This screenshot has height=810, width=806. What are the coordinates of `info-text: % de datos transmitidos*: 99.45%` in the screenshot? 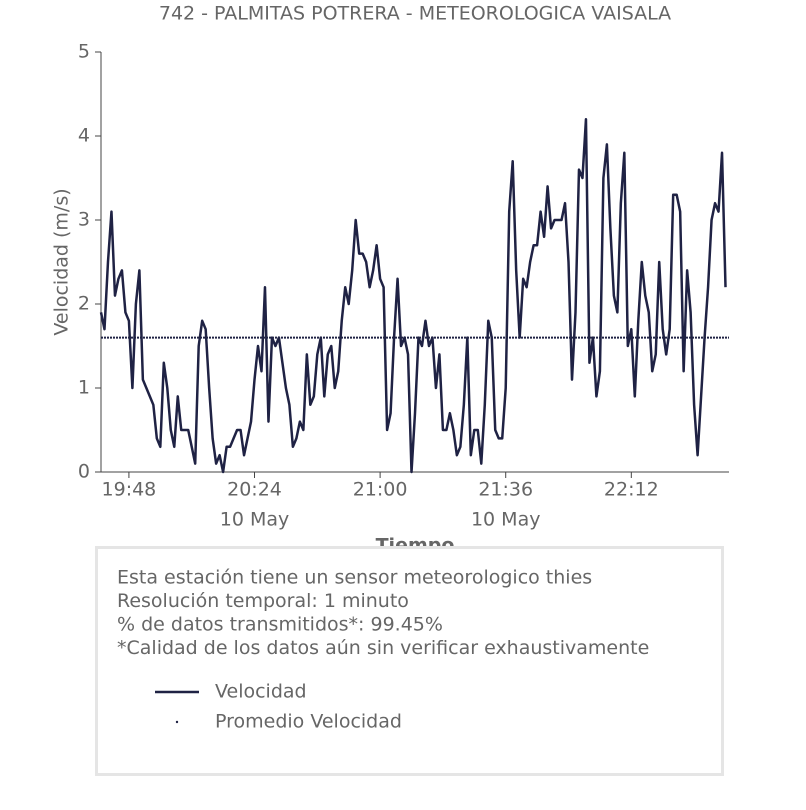 It's located at (280, 625).